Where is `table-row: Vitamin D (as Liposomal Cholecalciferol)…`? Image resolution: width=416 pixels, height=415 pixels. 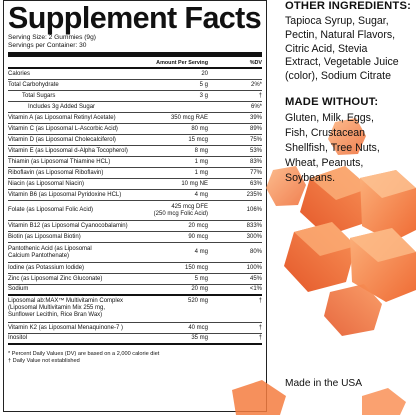
table-row: Vitamin D (as Liposomal Cholecalciferol)… is located at coordinates (135, 140).